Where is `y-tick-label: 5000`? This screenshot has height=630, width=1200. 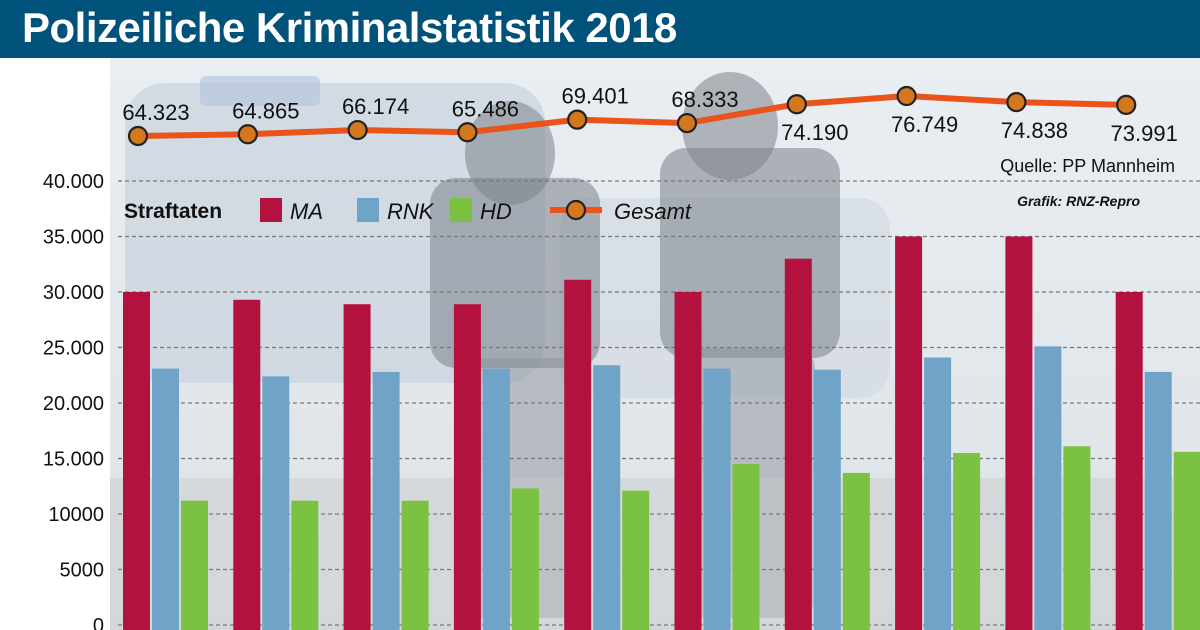
y-tick-label: 5000 is located at coordinates (82, 571).